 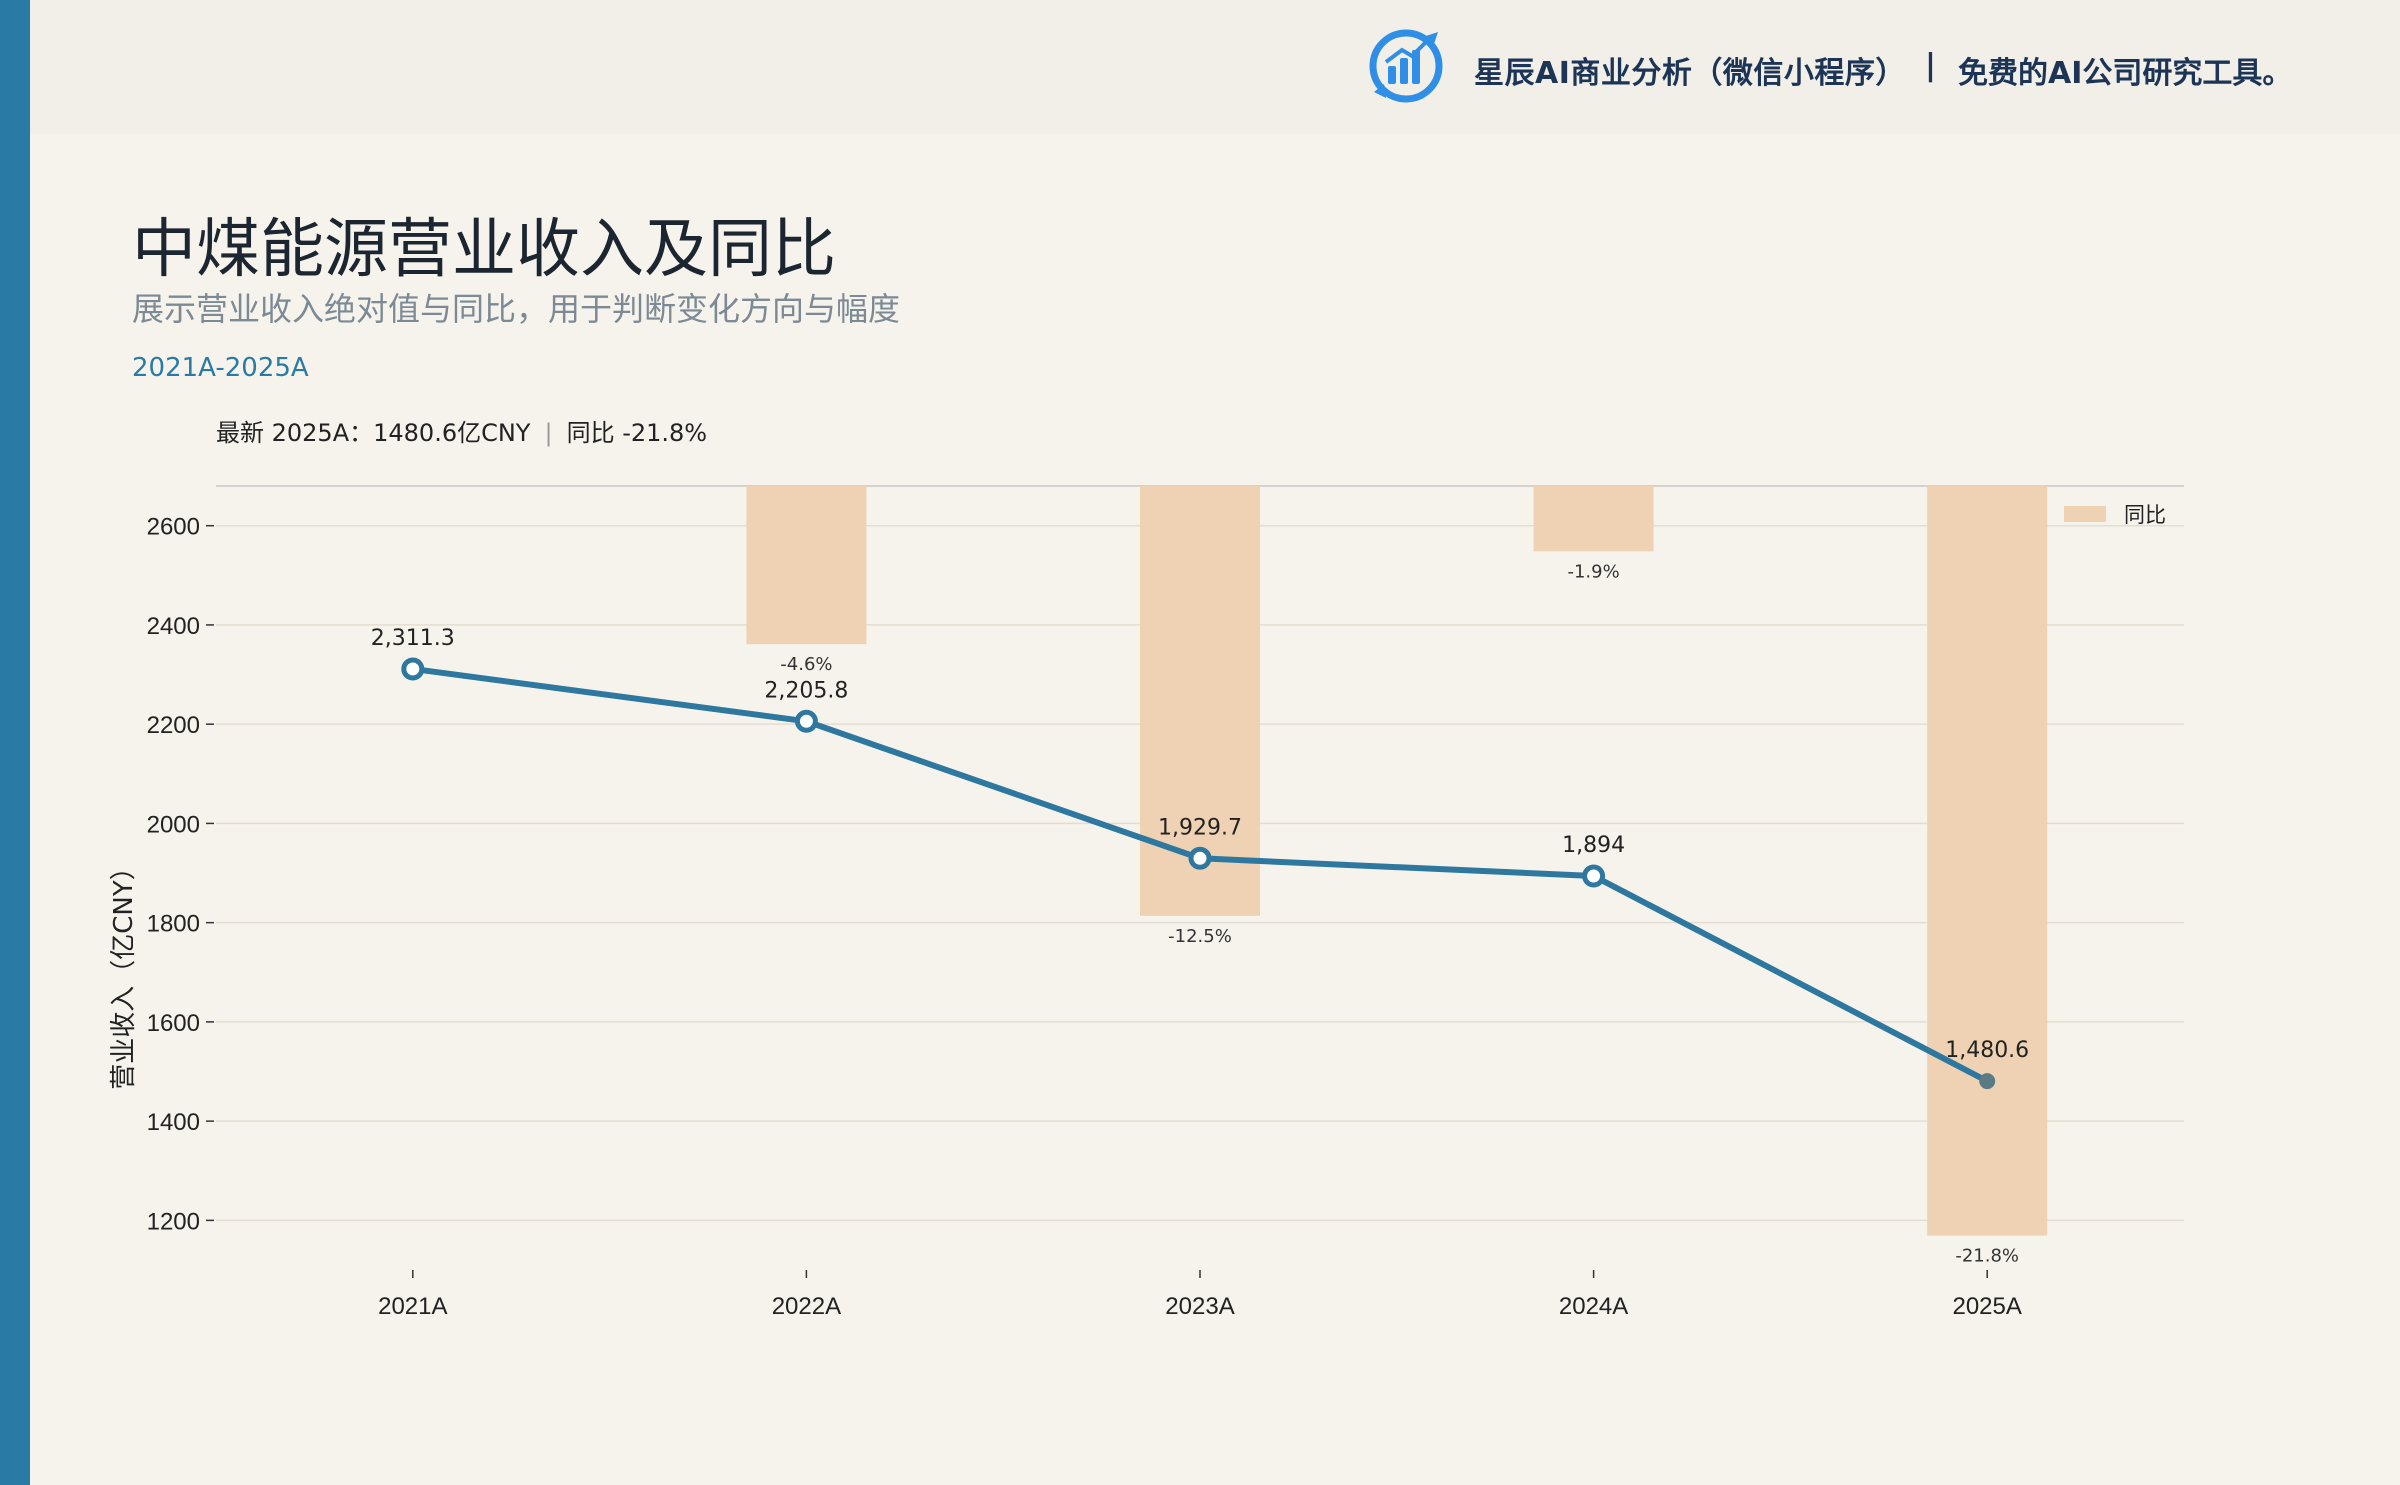 What do you see at coordinates (373, 433) in the screenshot?
I see `latest-value: 最新 2025A：1480.6亿CNY` at bounding box center [373, 433].